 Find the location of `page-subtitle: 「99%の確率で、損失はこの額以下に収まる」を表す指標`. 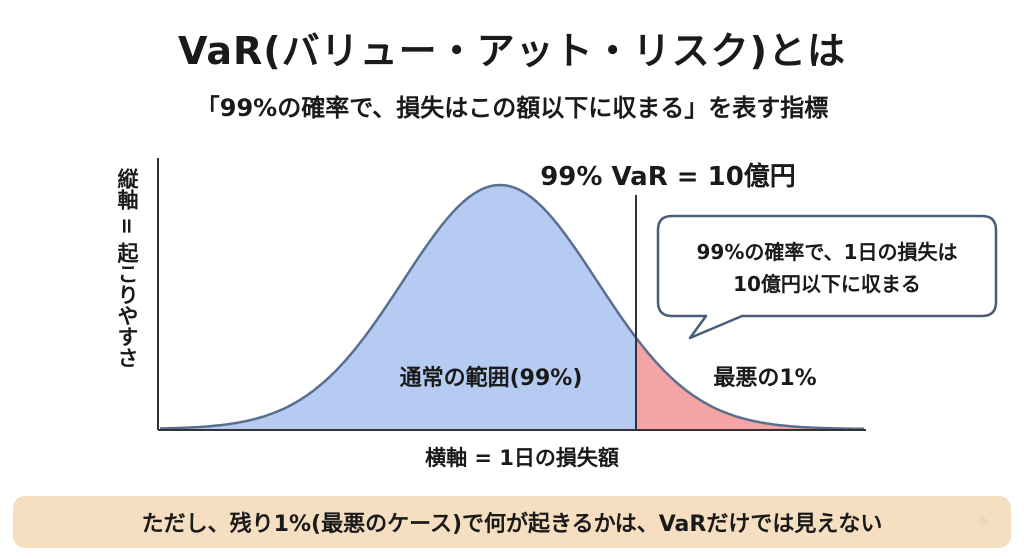

page-subtitle: 「99%の確率で、損失はこの額以下に収まる」を表す指標 is located at coordinates (512, 108).